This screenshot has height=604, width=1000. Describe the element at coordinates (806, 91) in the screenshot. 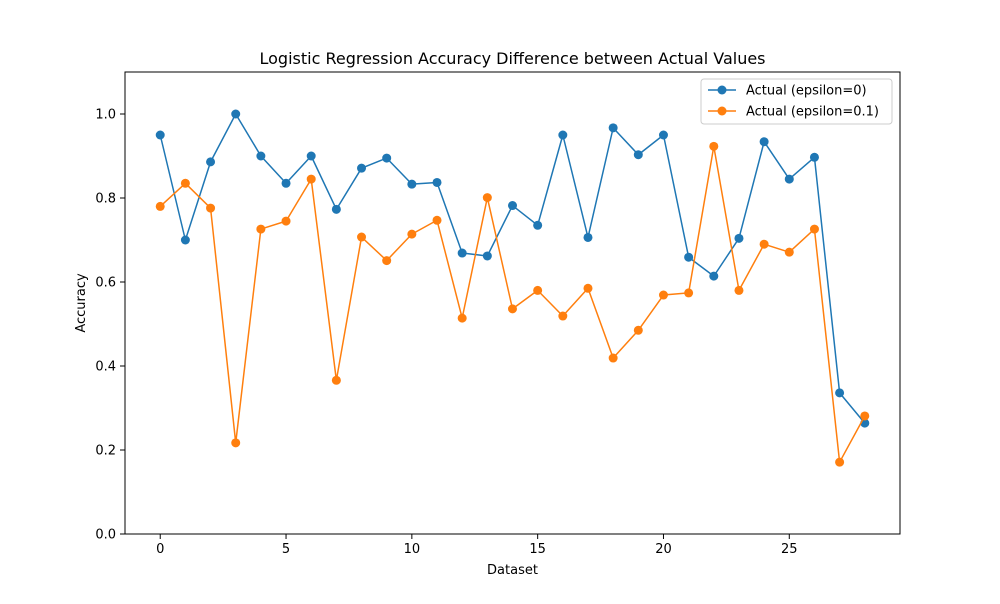

I see `legend-label-series-0: Actual (epsilon=0)` at that location.